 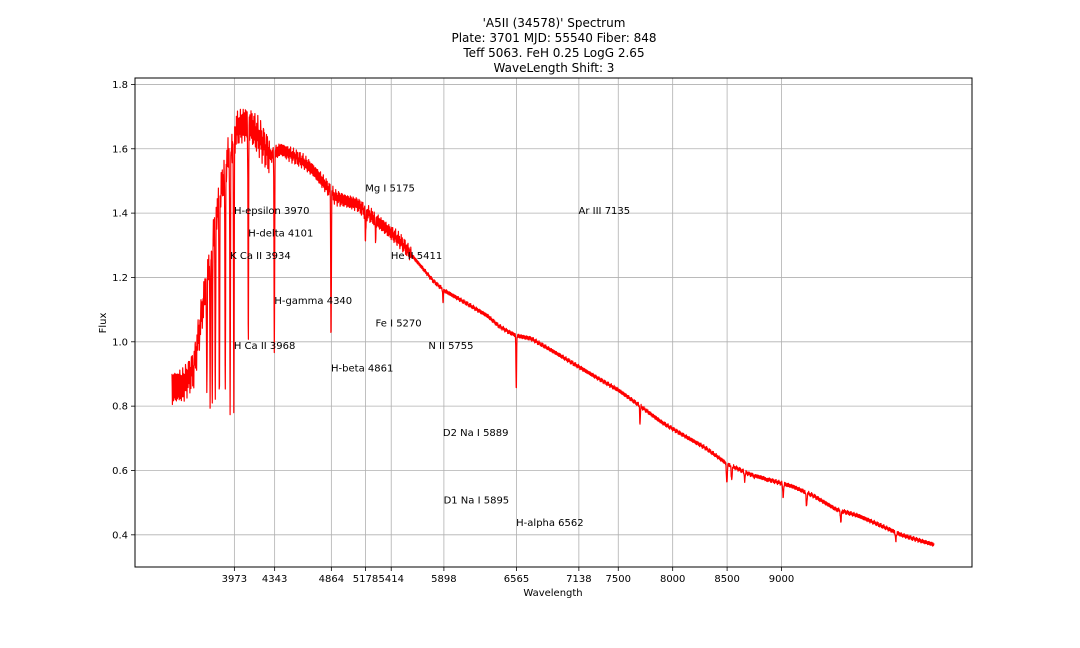 What do you see at coordinates (618, 579) in the screenshot?
I see `x-tick-label: 7500` at bounding box center [618, 579].